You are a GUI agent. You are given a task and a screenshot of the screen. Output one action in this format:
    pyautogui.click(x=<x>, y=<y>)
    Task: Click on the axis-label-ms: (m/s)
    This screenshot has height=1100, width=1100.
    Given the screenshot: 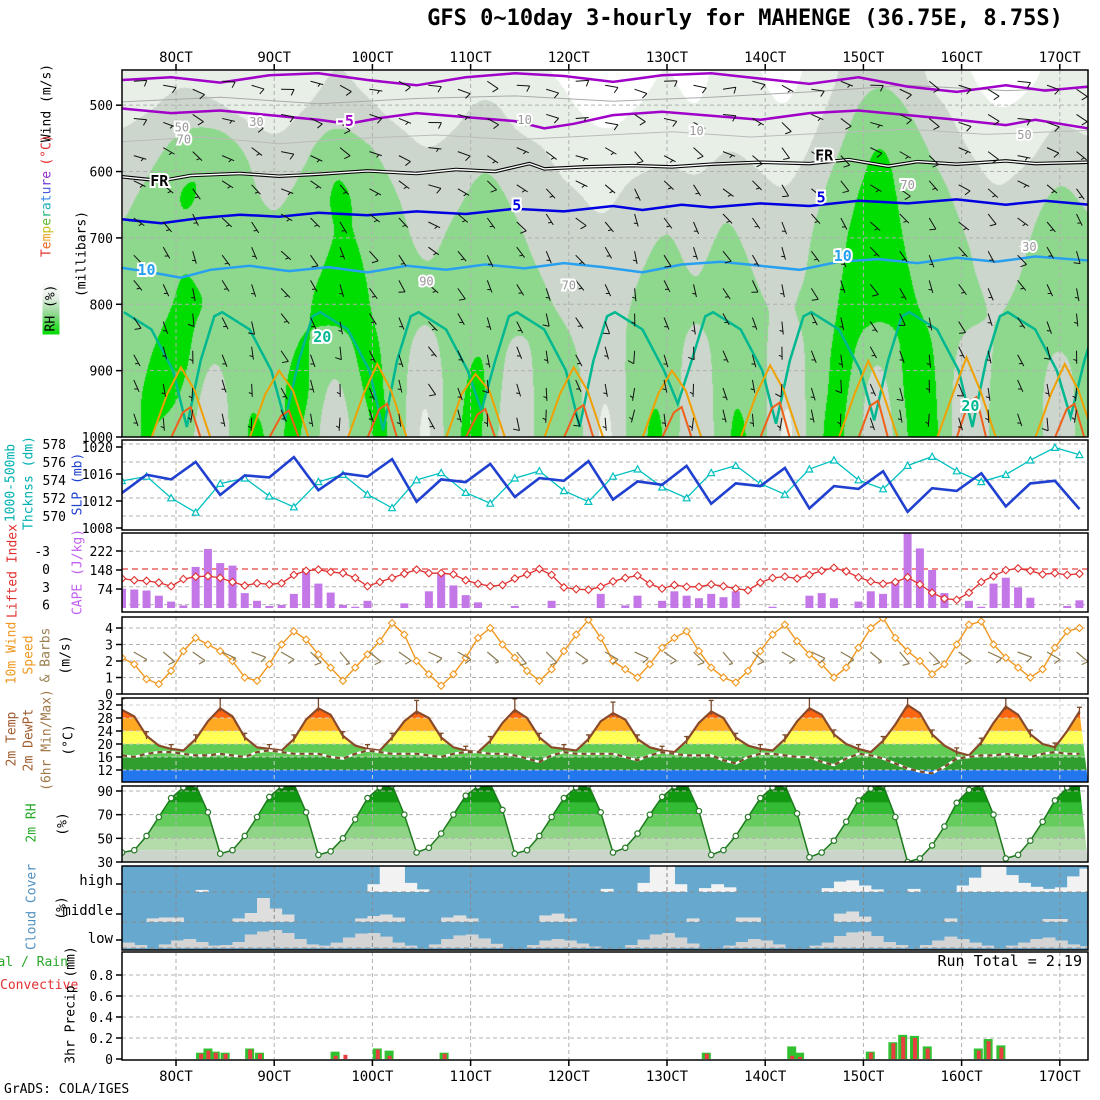 What is the action you would take?
    pyautogui.click(x=66, y=655)
    